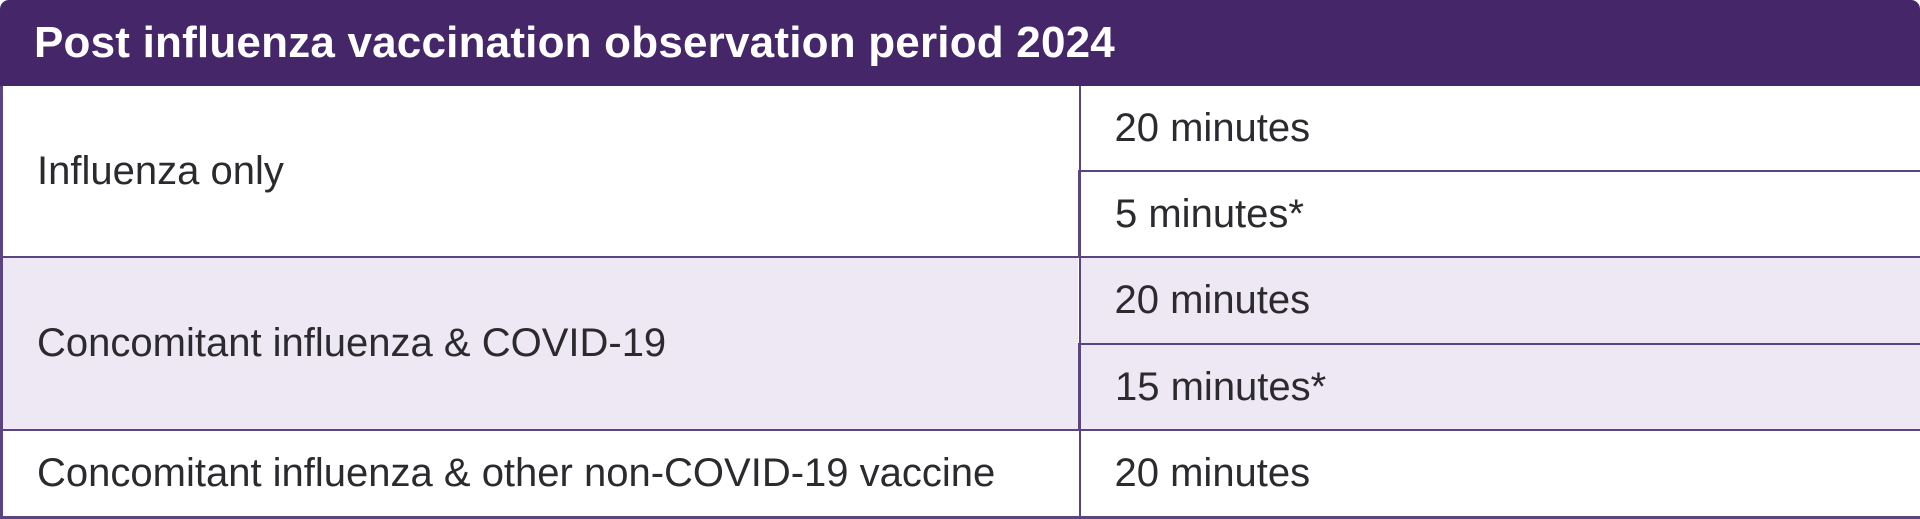 The image size is (1920, 519). Describe the element at coordinates (1499, 214) in the screenshot. I see `cell-influenza-only-value-2: 5 minutes*` at that location.